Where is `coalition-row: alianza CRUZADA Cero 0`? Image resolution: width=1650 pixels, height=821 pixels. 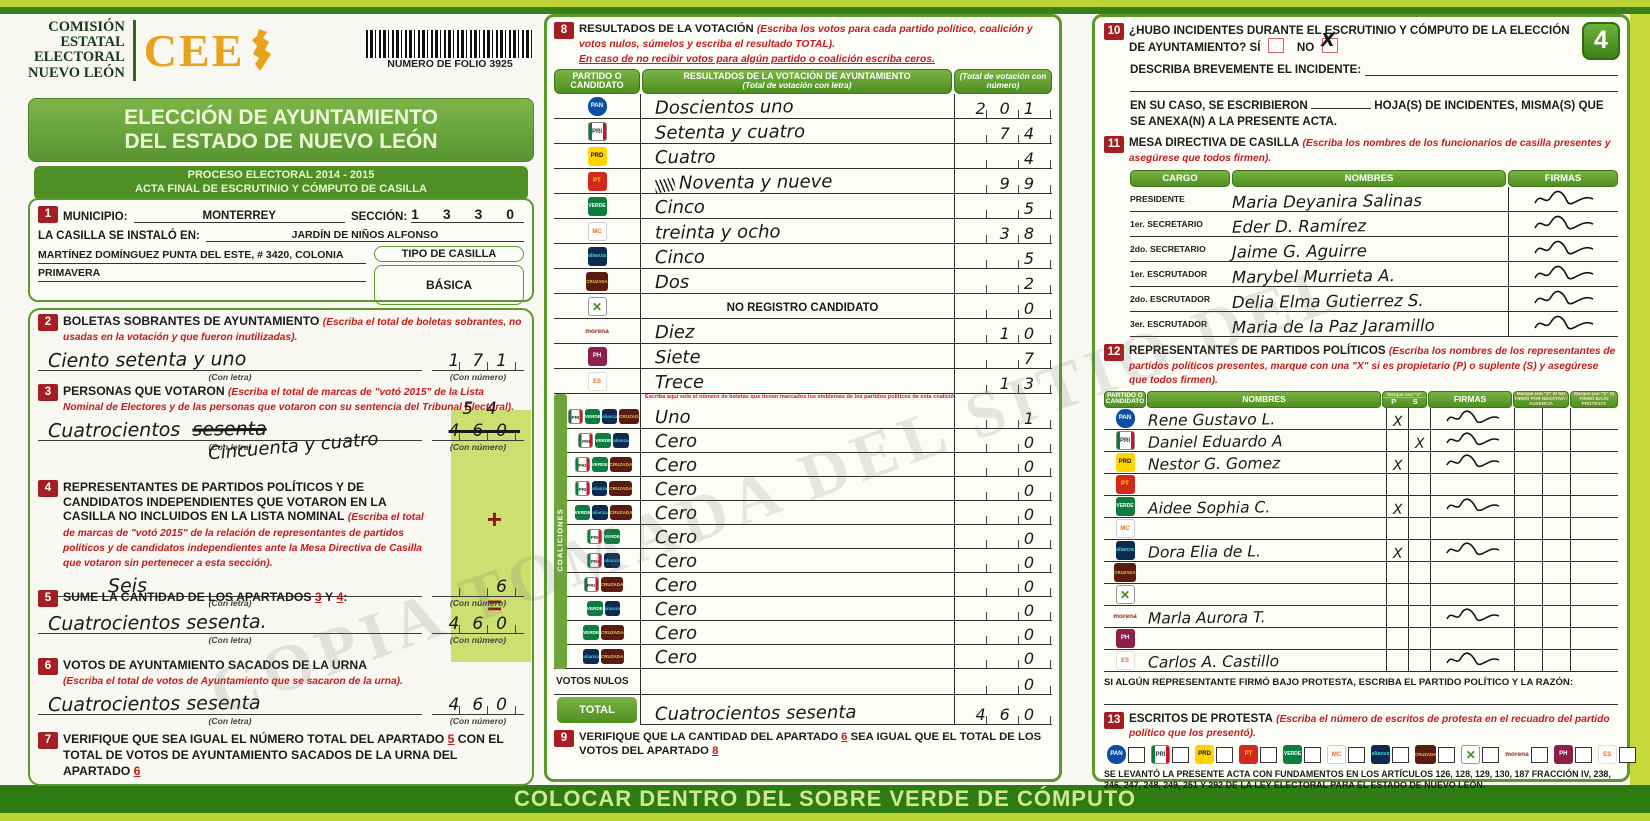 coalition-row: alianza CRUZADA Cero 0 is located at coordinates (803, 657).